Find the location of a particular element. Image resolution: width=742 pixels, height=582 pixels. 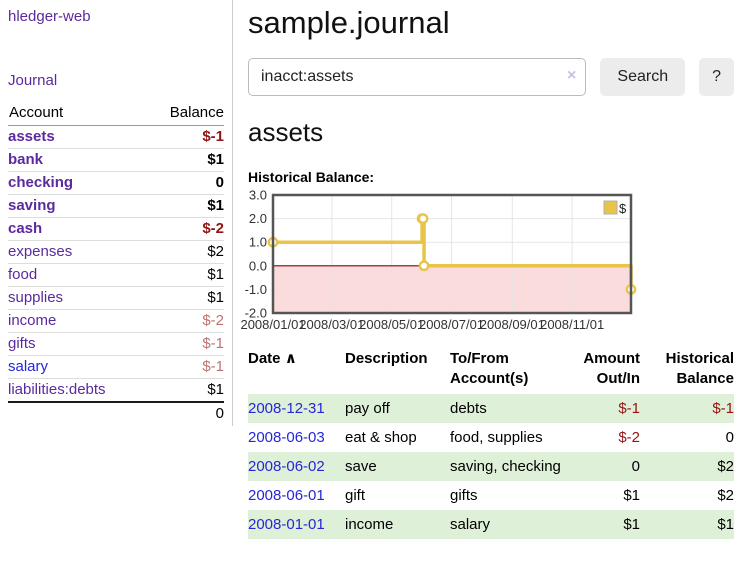

txn-balance: $-1 is located at coordinates (723, 408).